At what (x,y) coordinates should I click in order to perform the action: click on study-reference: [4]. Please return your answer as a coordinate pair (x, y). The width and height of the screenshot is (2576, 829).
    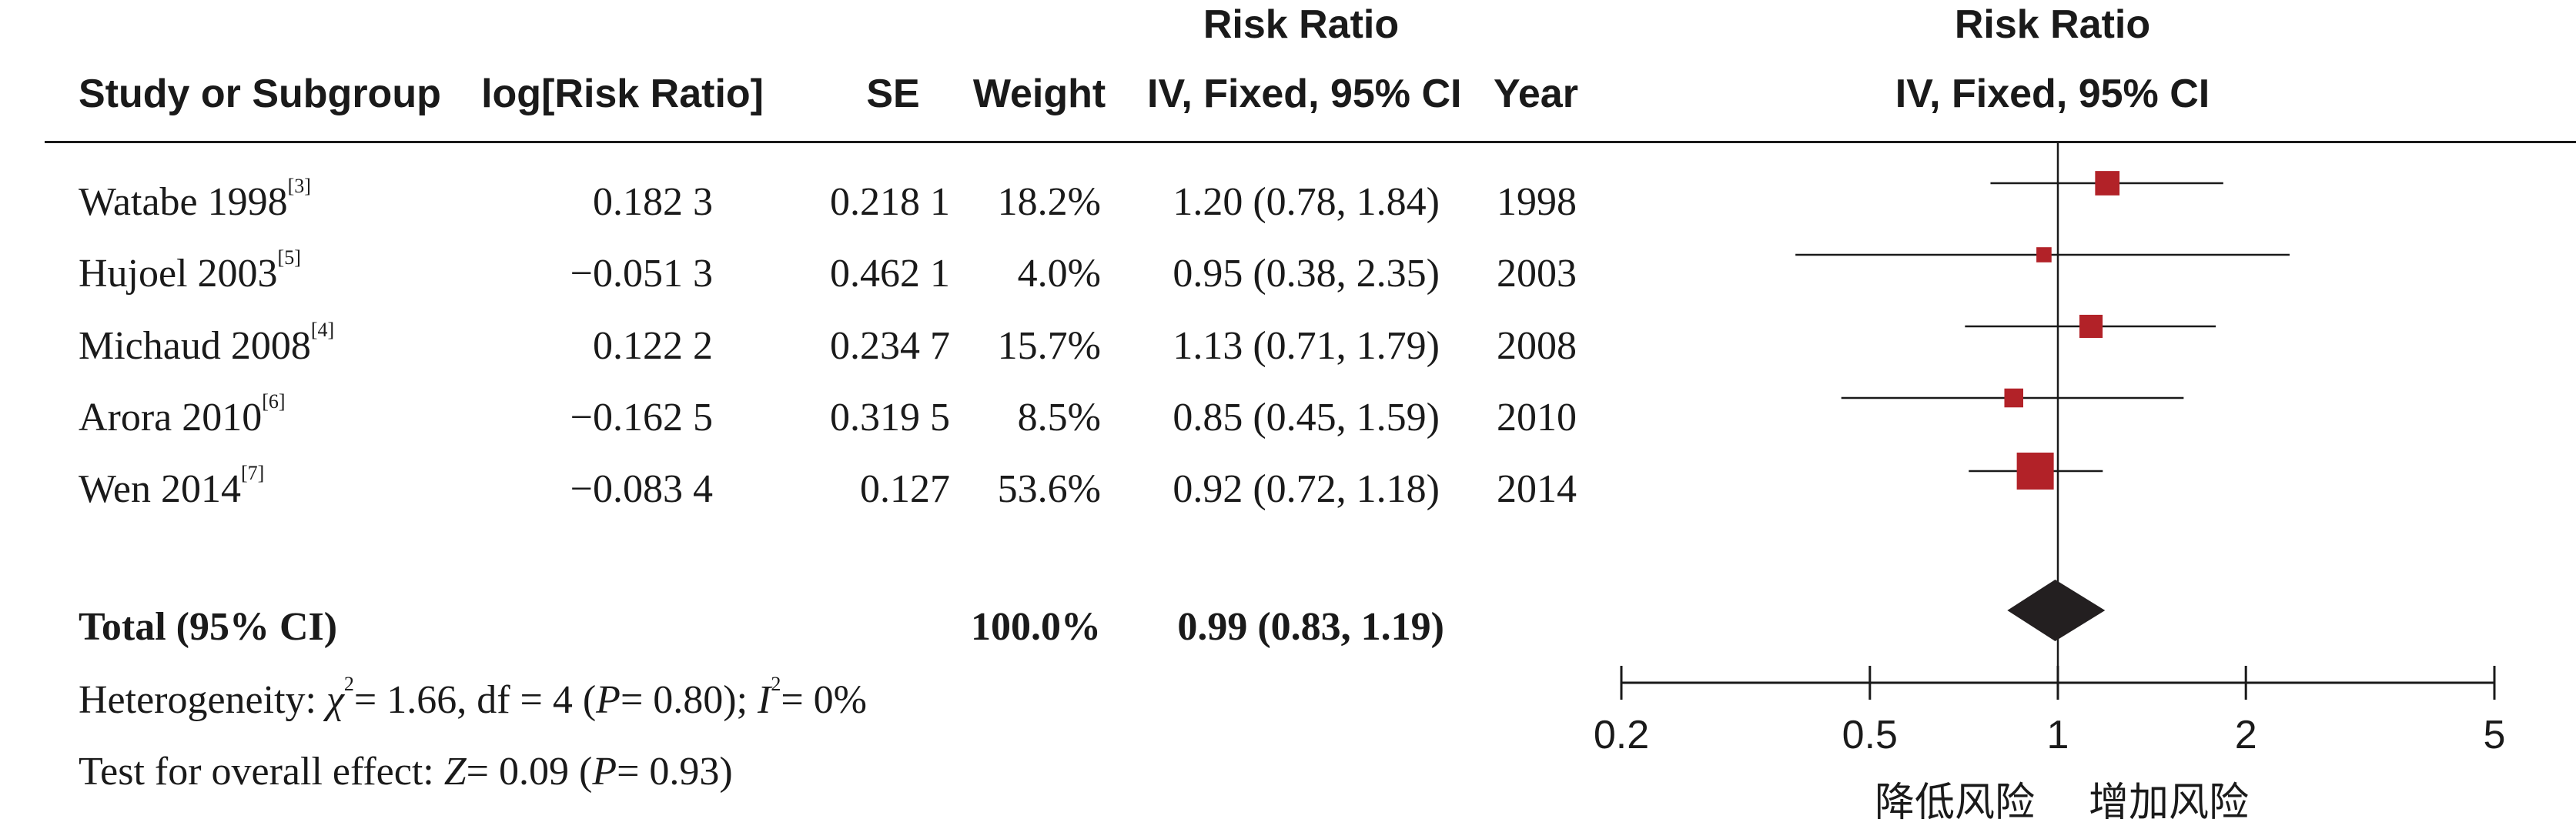
    Looking at the image, I should click on (323, 330).